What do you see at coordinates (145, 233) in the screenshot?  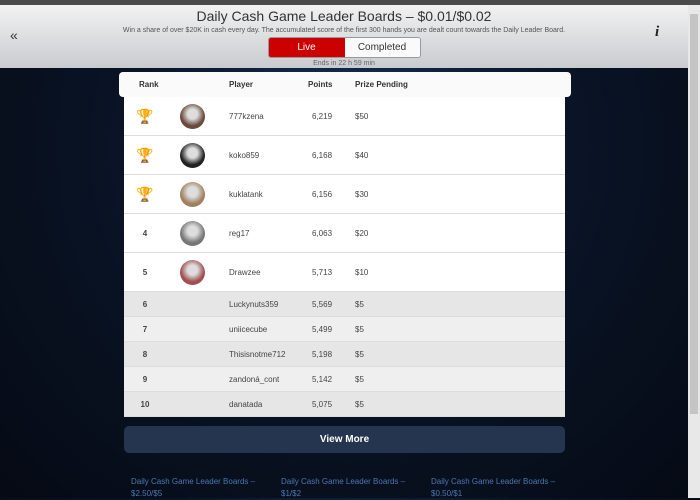 I see `rank: 4` at bounding box center [145, 233].